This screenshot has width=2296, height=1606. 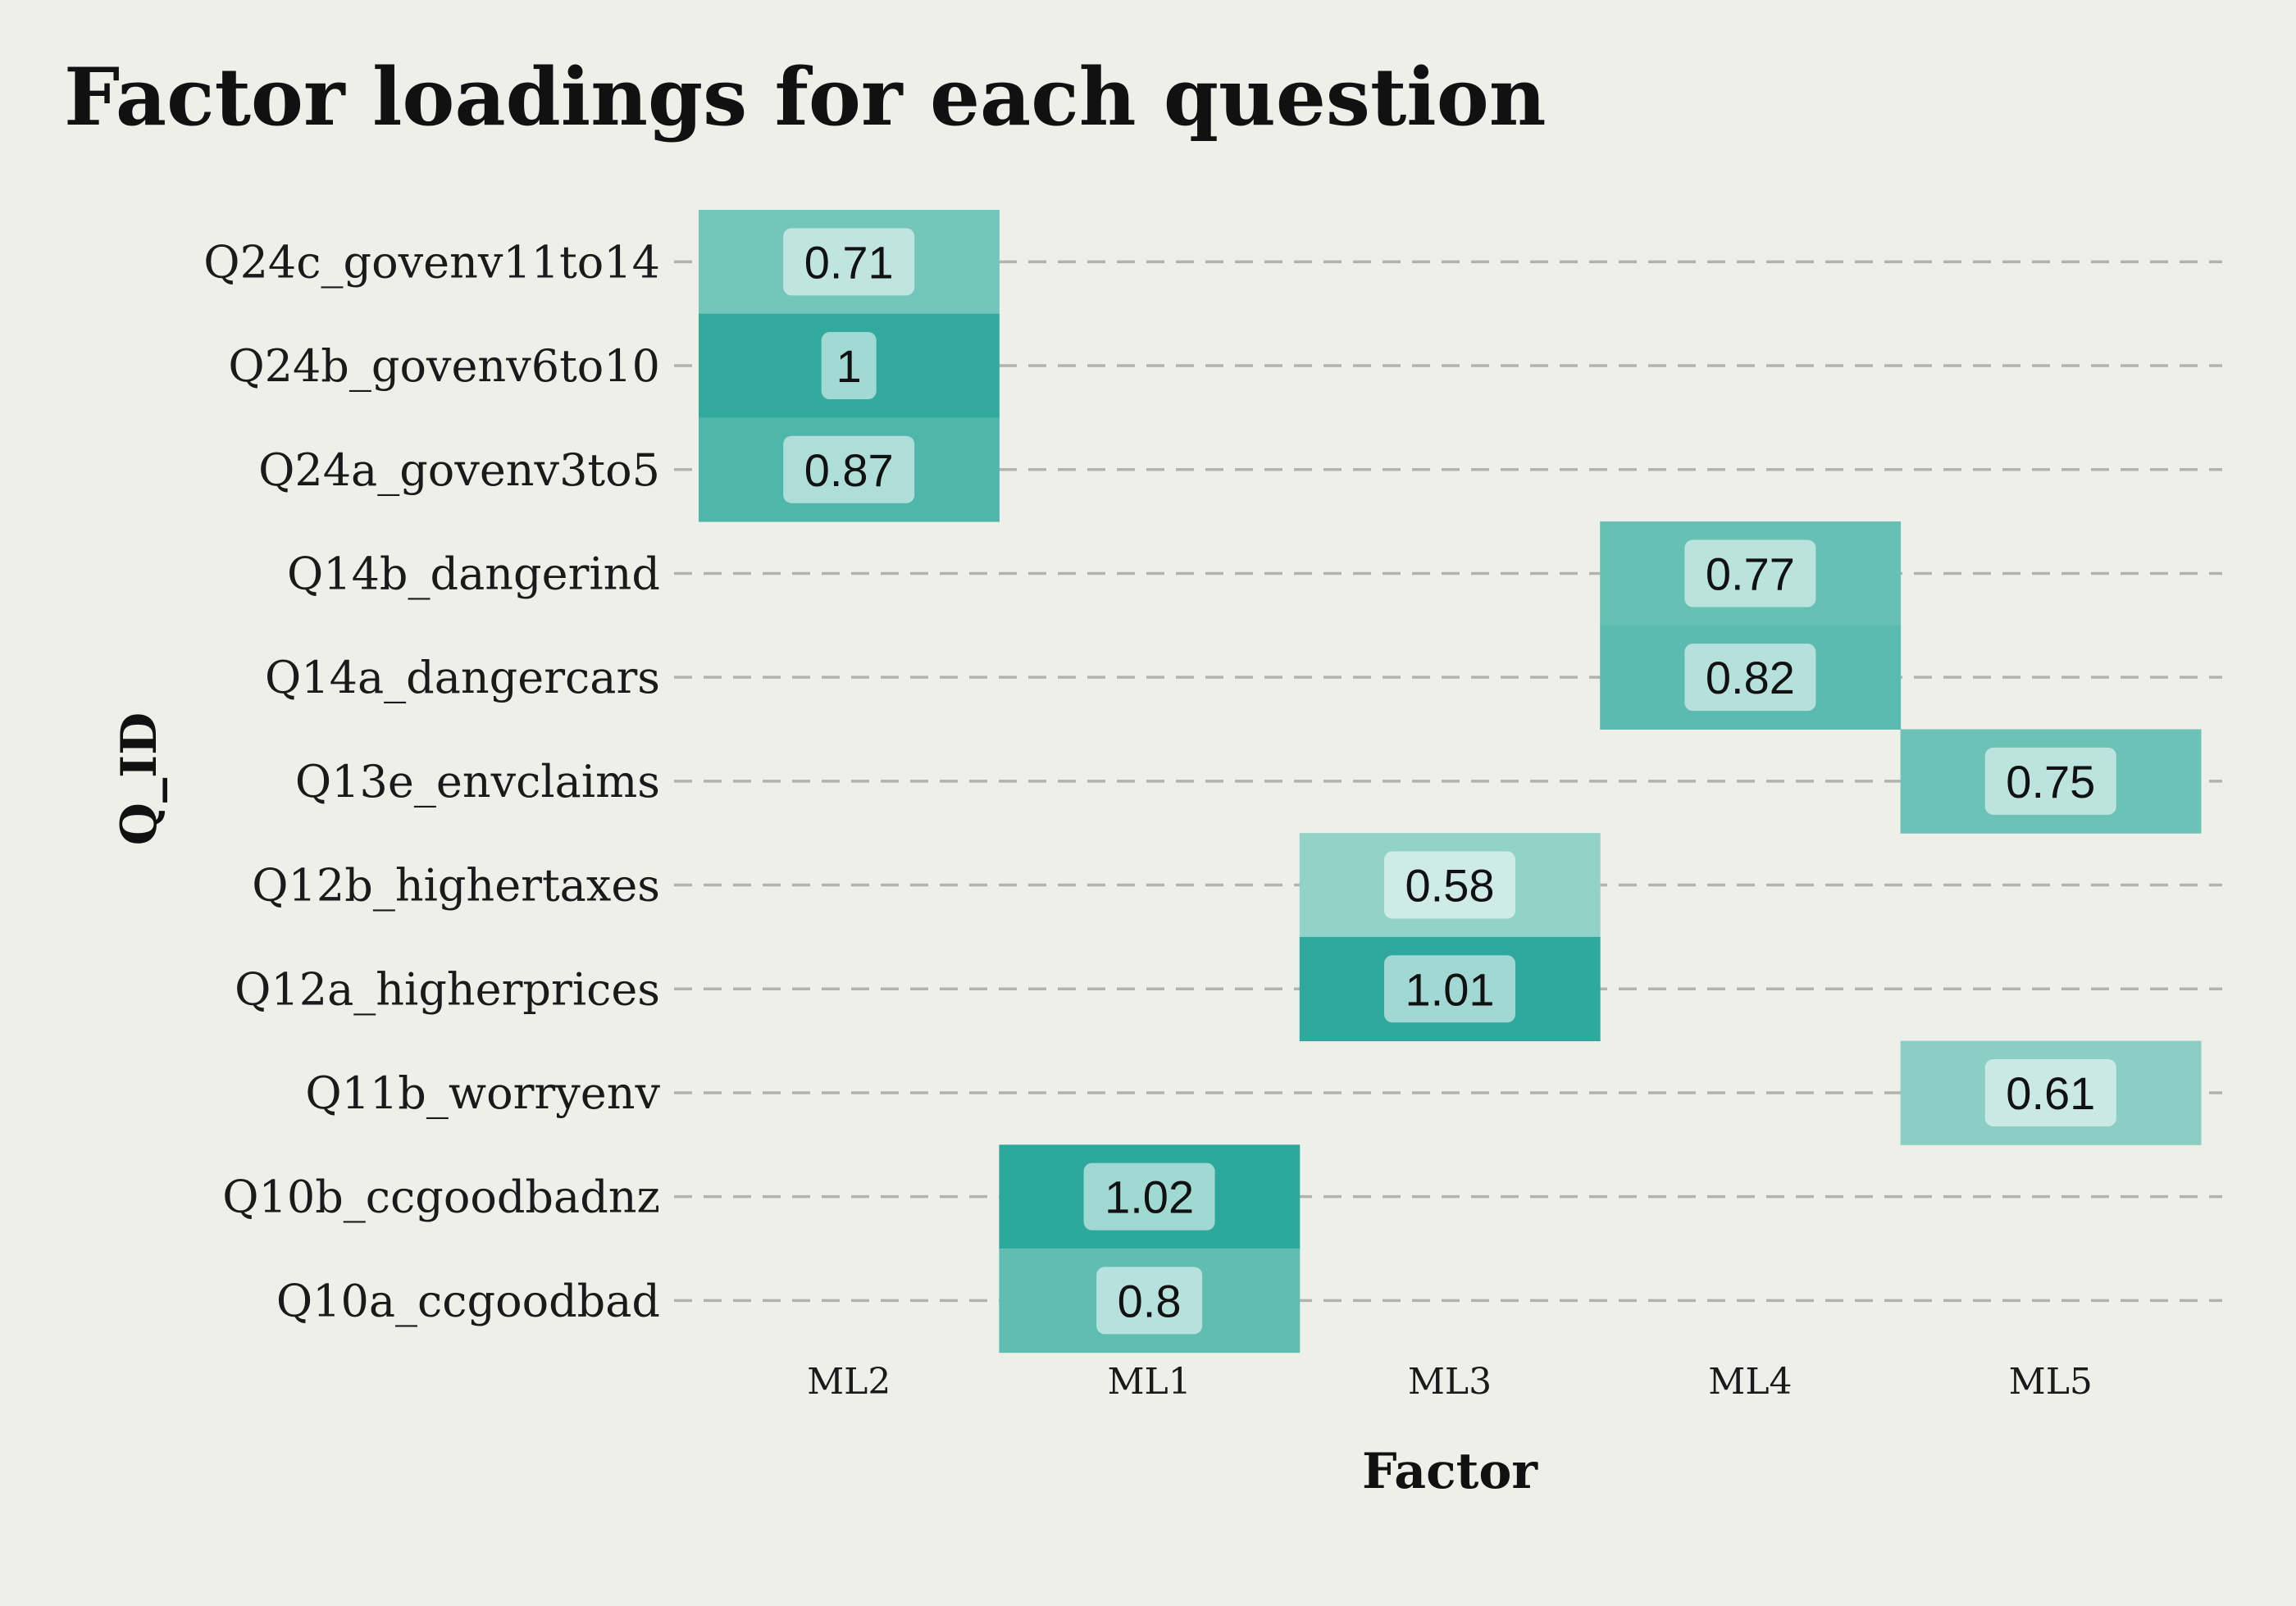 I want to click on data-label: 0.61, so click(x=2050, y=1093).